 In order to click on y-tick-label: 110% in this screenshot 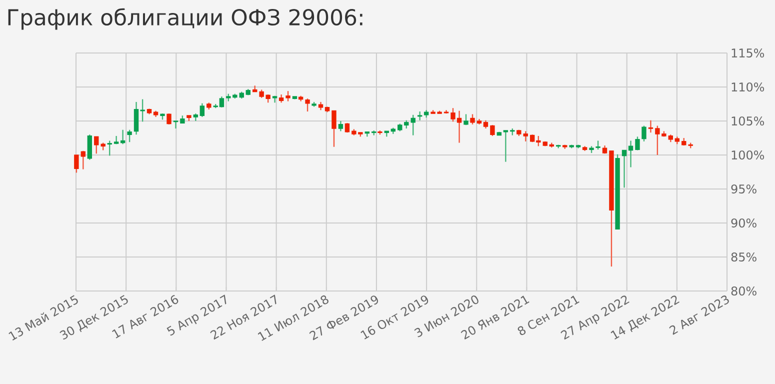, I will do `click(748, 87)`.